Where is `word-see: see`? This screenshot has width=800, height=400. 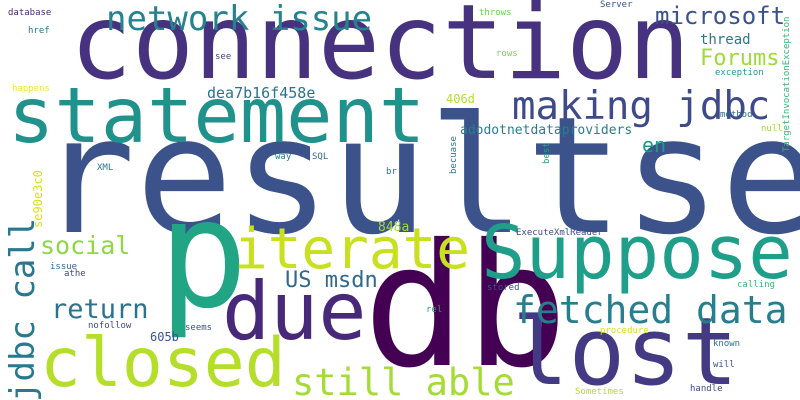 word-see: see is located at coordinates (223, 57).